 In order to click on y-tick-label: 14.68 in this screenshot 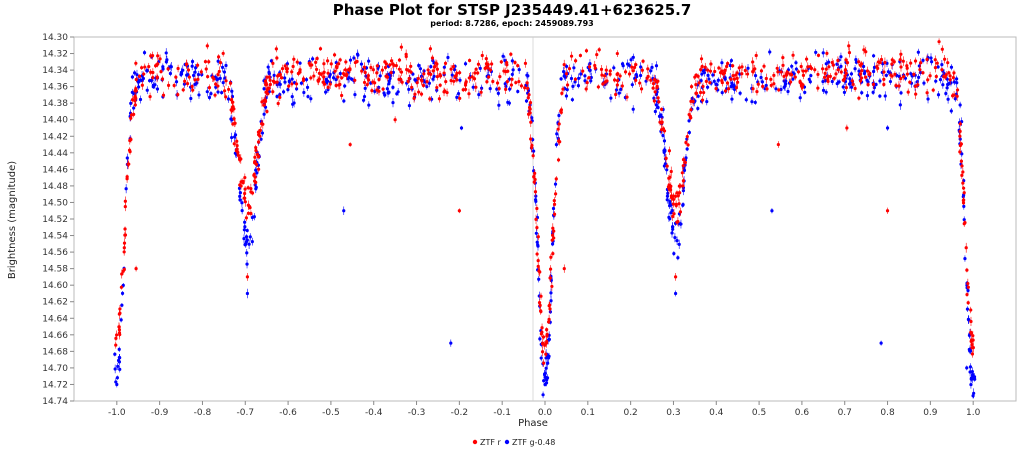, I will do `click(55, 352)`.